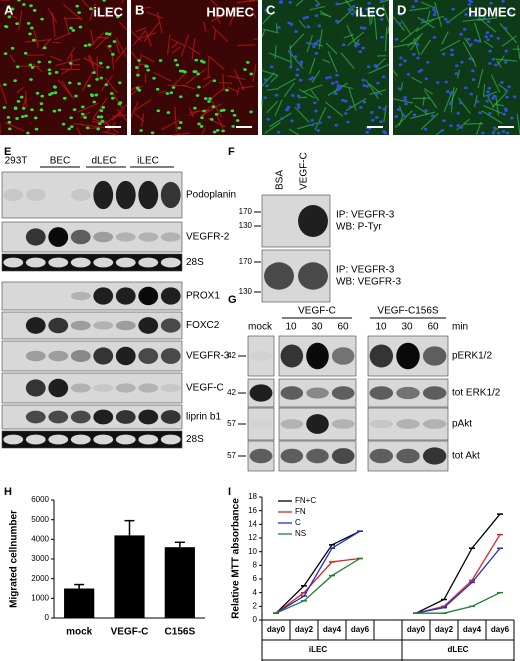 This screenshot has width=520, height=661. Describe the element at coordinates (60, 161) in the screenshot. I see `lane-label: BEC` at that location.